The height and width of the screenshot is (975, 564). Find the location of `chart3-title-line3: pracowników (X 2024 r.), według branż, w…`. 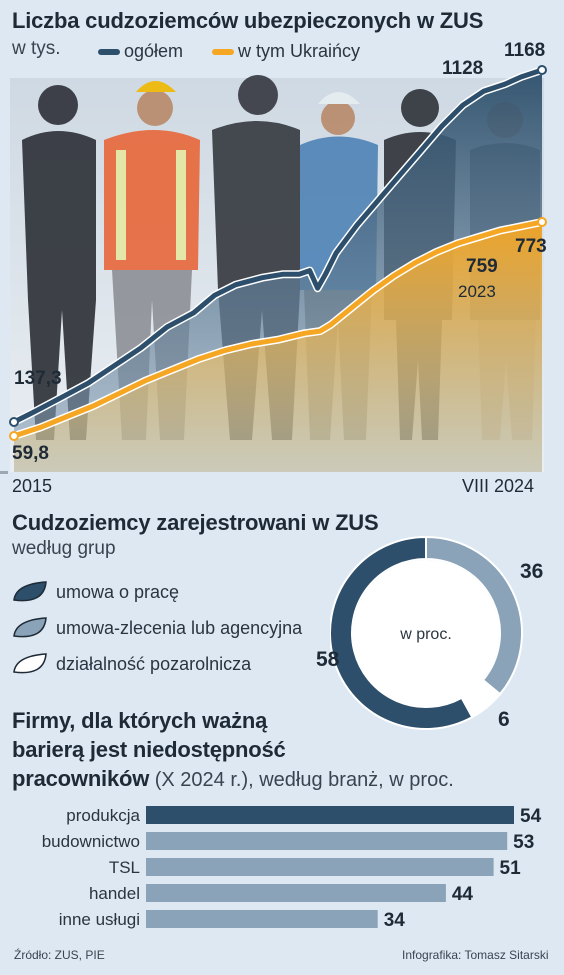

chart3-title-line3: pracowników (X 2024 r.), według branż, w… is located at coordinates (233, 779).